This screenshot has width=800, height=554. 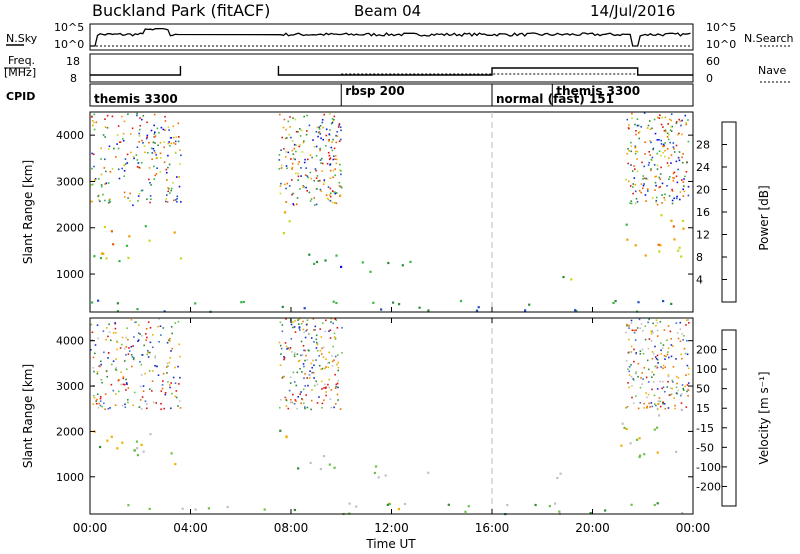 I want to click on colorbar-tick-label: 200, so click(x=706, y=350).